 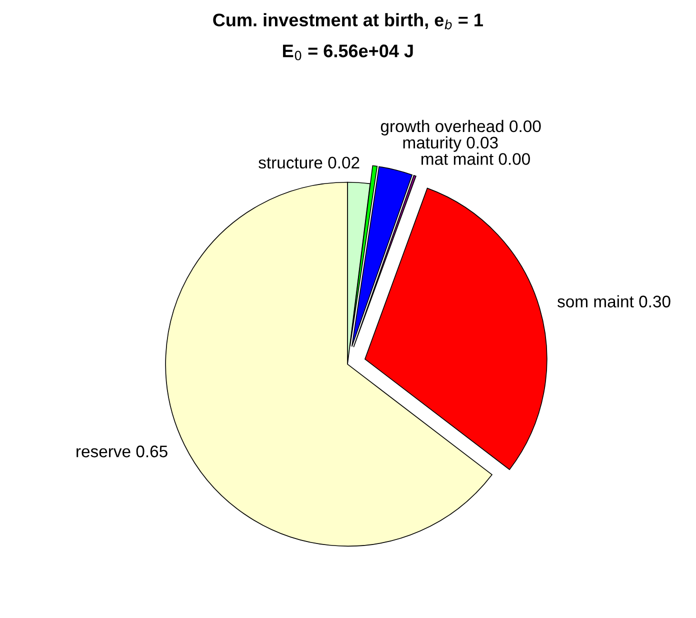 I want to click on chart-title: Cum. investment at birth, e$_{b}$ = 1, so click(x=348, y=21).